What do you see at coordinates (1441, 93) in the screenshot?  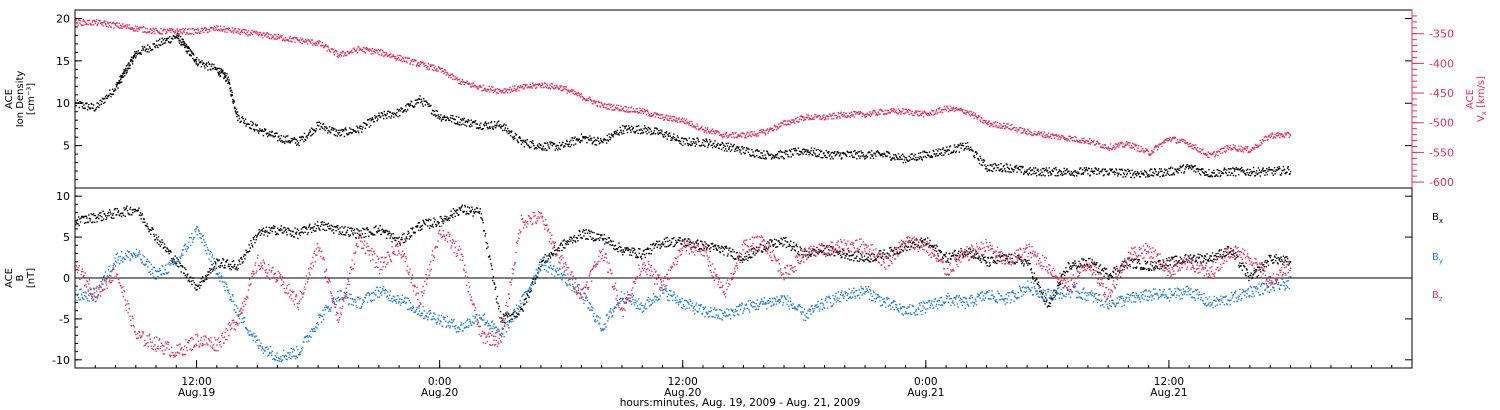 I see `tick-label: -450` at bounding box center [1441, 93].